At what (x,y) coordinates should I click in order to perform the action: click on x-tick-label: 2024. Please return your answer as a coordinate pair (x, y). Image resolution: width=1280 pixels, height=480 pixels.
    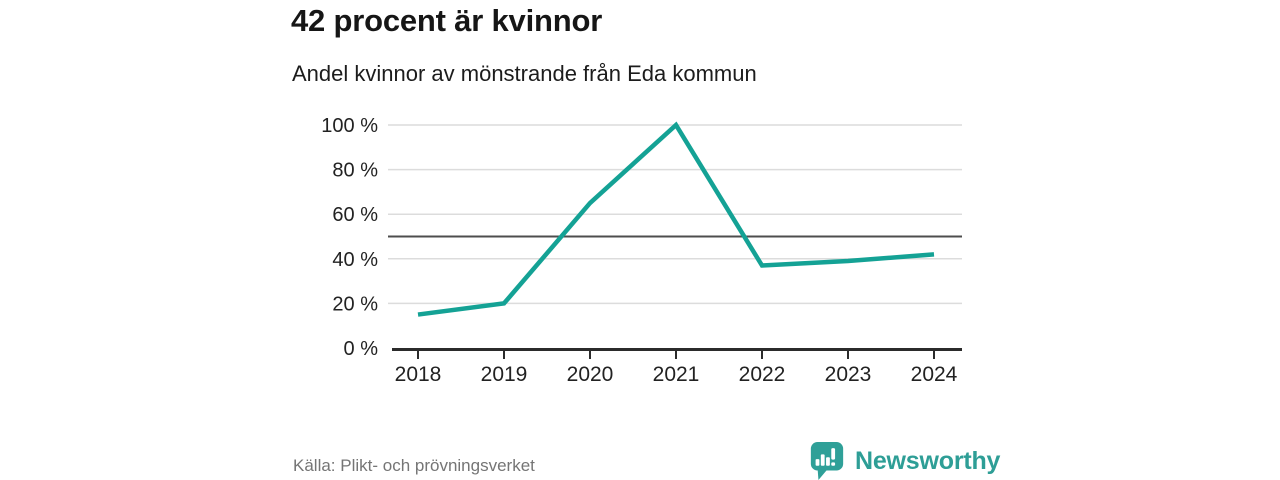
    Looking at the image, I should click on (934, 374).